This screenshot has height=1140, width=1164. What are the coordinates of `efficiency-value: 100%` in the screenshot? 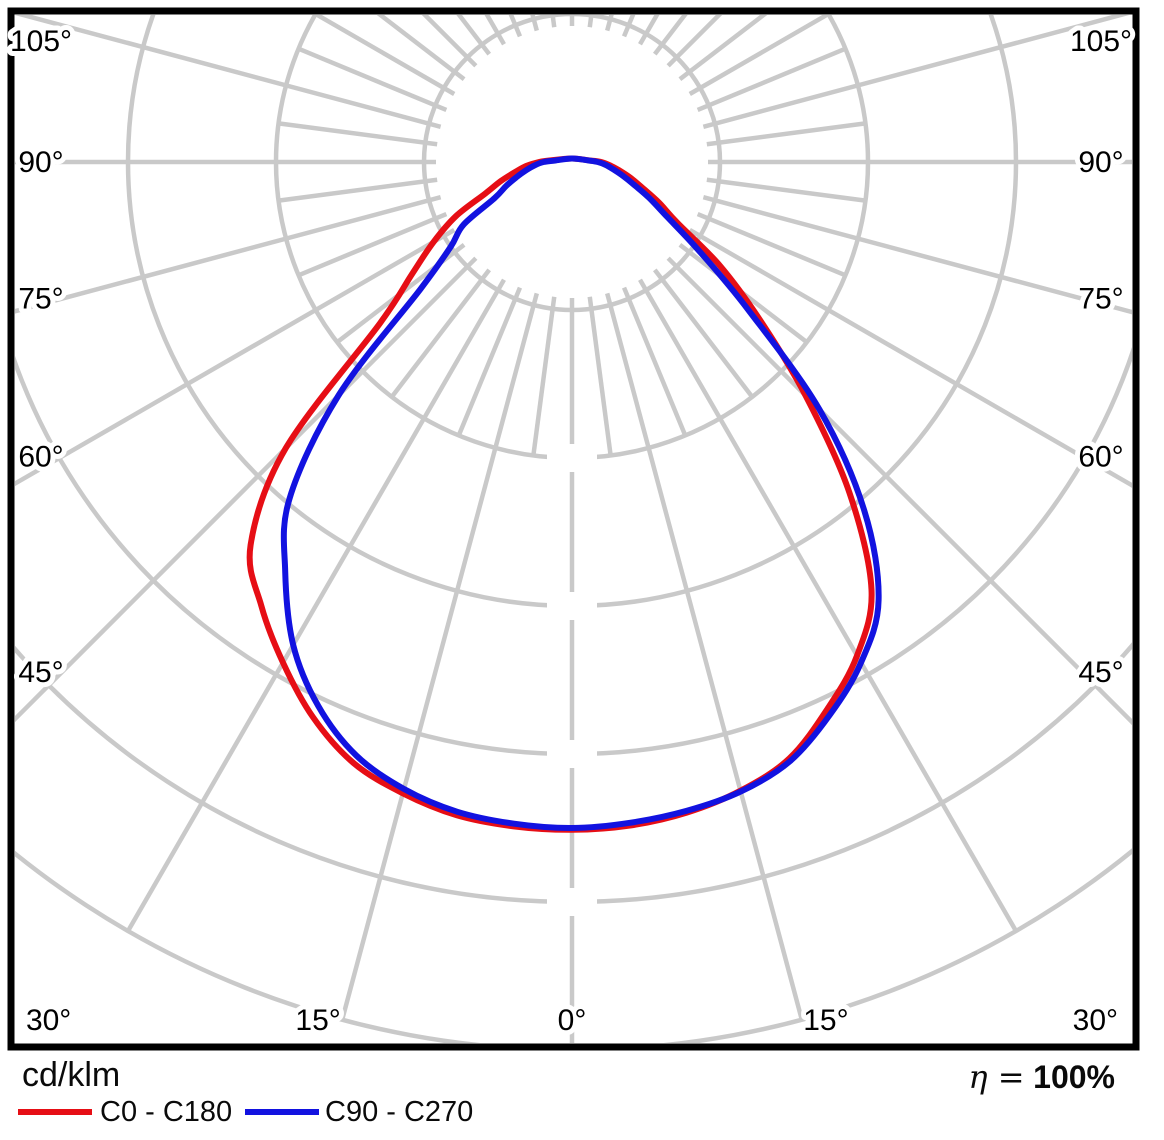 It's located at (1074, 1077).